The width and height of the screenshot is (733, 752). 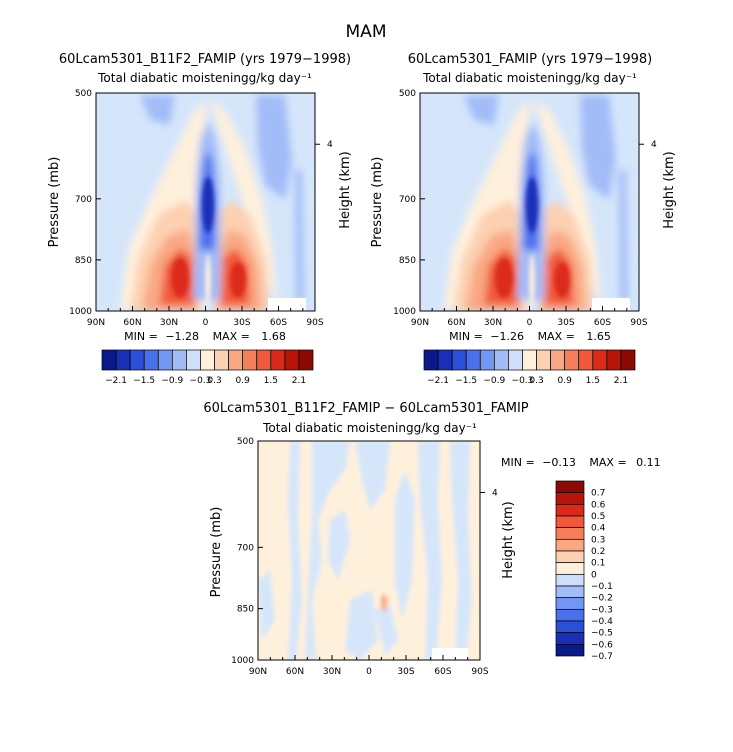 What do you see at coordinates (324, 145) in the screenshot?
I see `panel-a-right-ticks: 4` at bounding box center [324, 145].